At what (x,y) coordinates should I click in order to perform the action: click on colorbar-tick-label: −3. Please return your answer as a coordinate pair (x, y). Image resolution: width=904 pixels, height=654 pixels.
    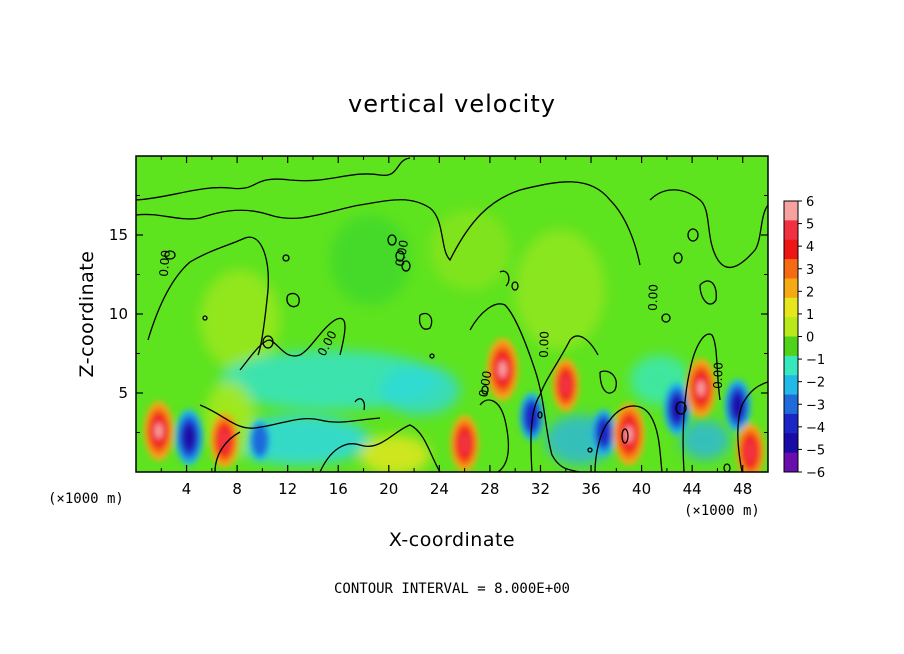
    Looking at the image, I should click on (815, 405).